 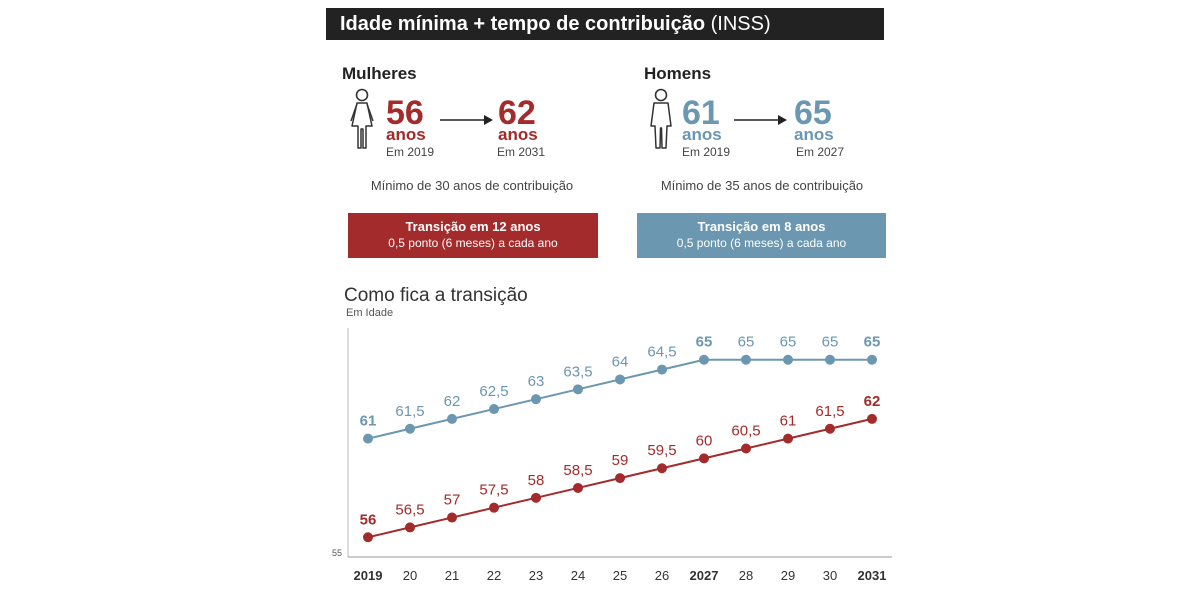 I want to click on men-heading: Homens, so click(x=678, y=73).